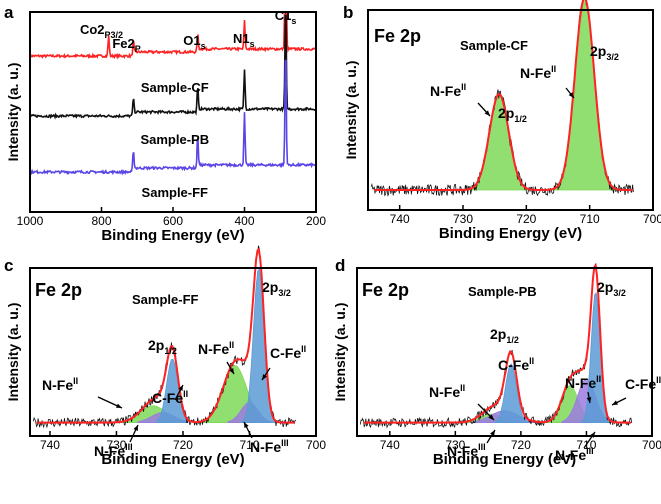 This screenshot has height=504, width=661. I want to click on series-label: Sample-CF, so click(175, 87).